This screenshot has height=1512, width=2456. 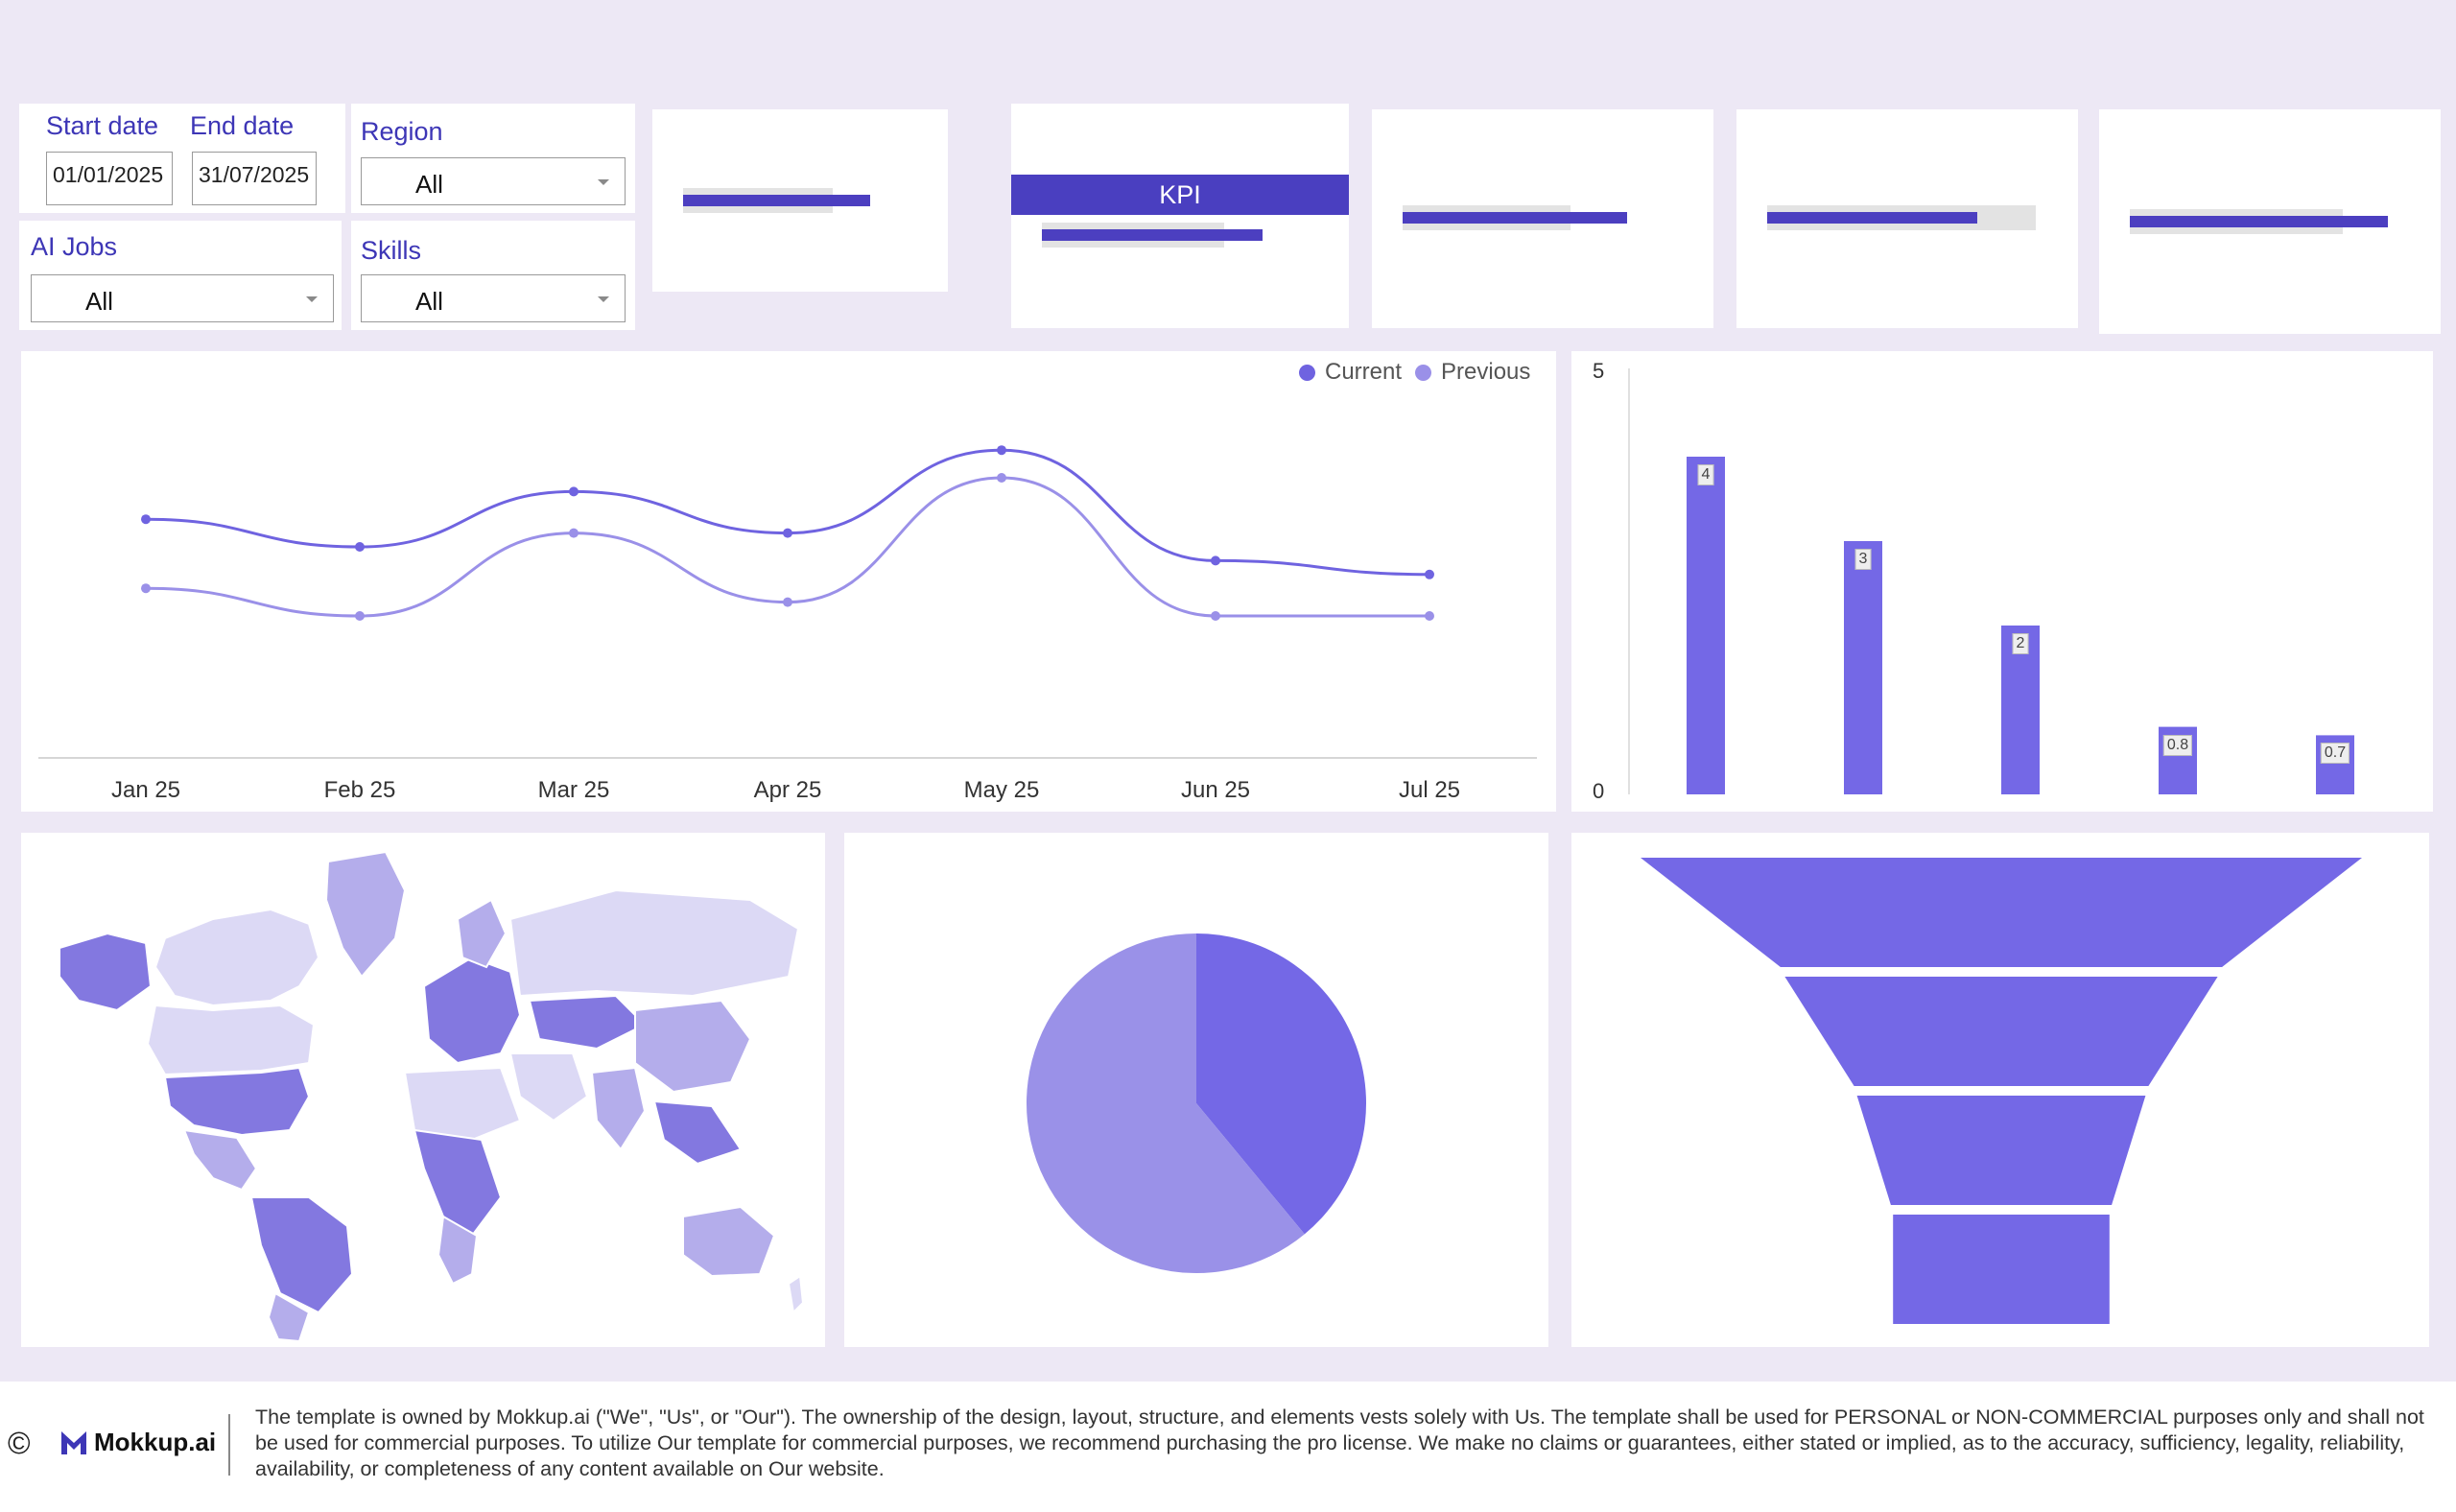 What do you see at coordinates (301, 1255) in the screenshot?
I see `map-region-south-america-north` at bounding box center [301, 1255].